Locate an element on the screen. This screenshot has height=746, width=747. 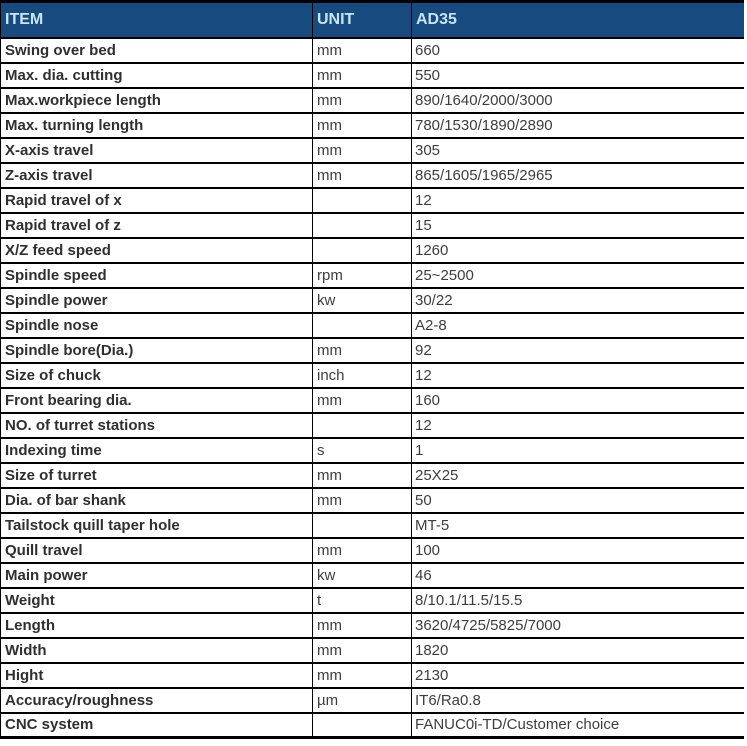
header-row: ITEM UNIT AD35 is located at coordinates (372, 19).